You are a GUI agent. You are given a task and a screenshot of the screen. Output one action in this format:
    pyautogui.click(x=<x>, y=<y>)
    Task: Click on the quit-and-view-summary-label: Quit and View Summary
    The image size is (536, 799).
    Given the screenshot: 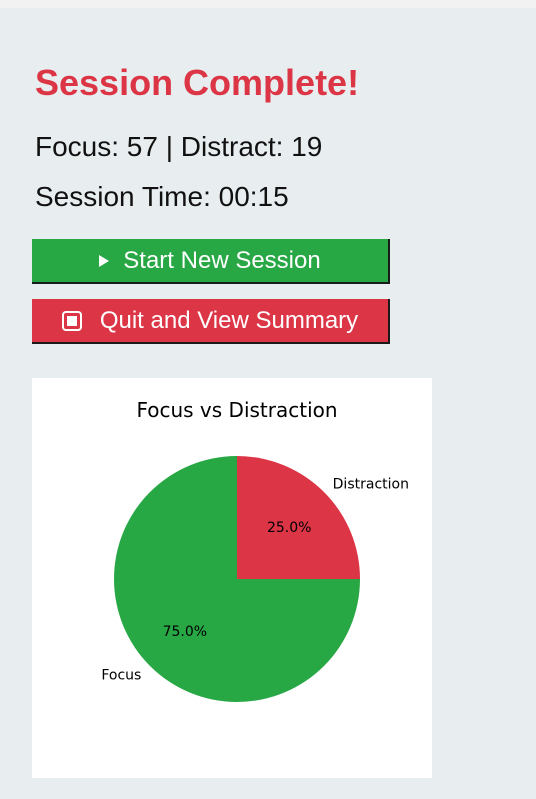 What is the action you would take?
    pyautogui.click(x=229, y=320)
    